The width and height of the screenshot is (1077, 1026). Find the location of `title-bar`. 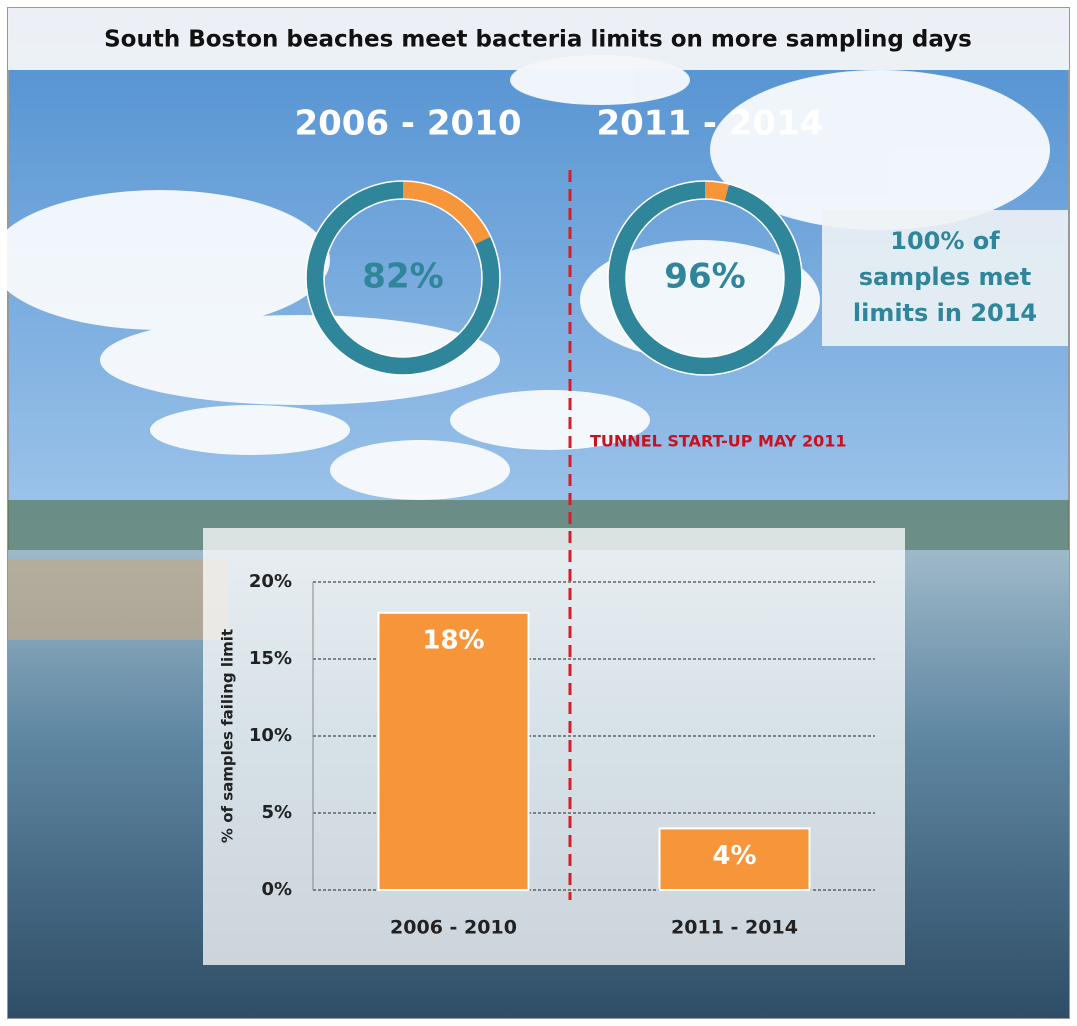

title-bar is located at coordinates (538, 39).